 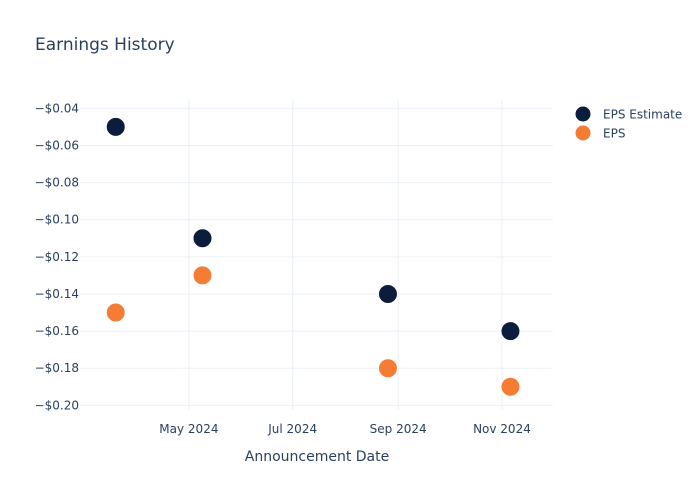 I want to click on y-tick-label: −$0.08, so click(x=57, y=183).